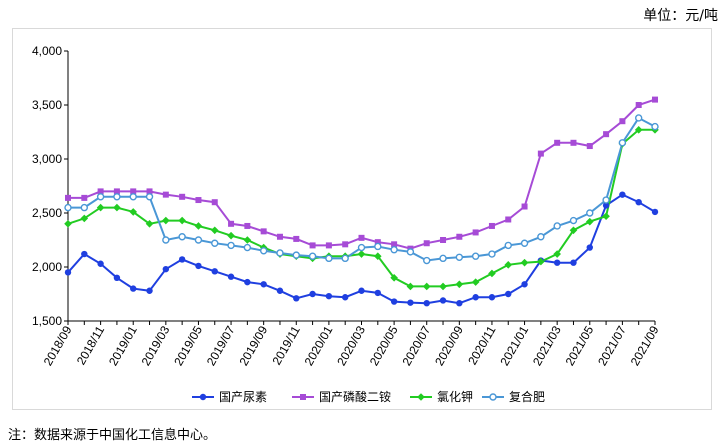 The image size is (728, 445). Describe the element at coordinates (47, 321) in the screenshot. I see `y-tick-label: 1,500` at that location.